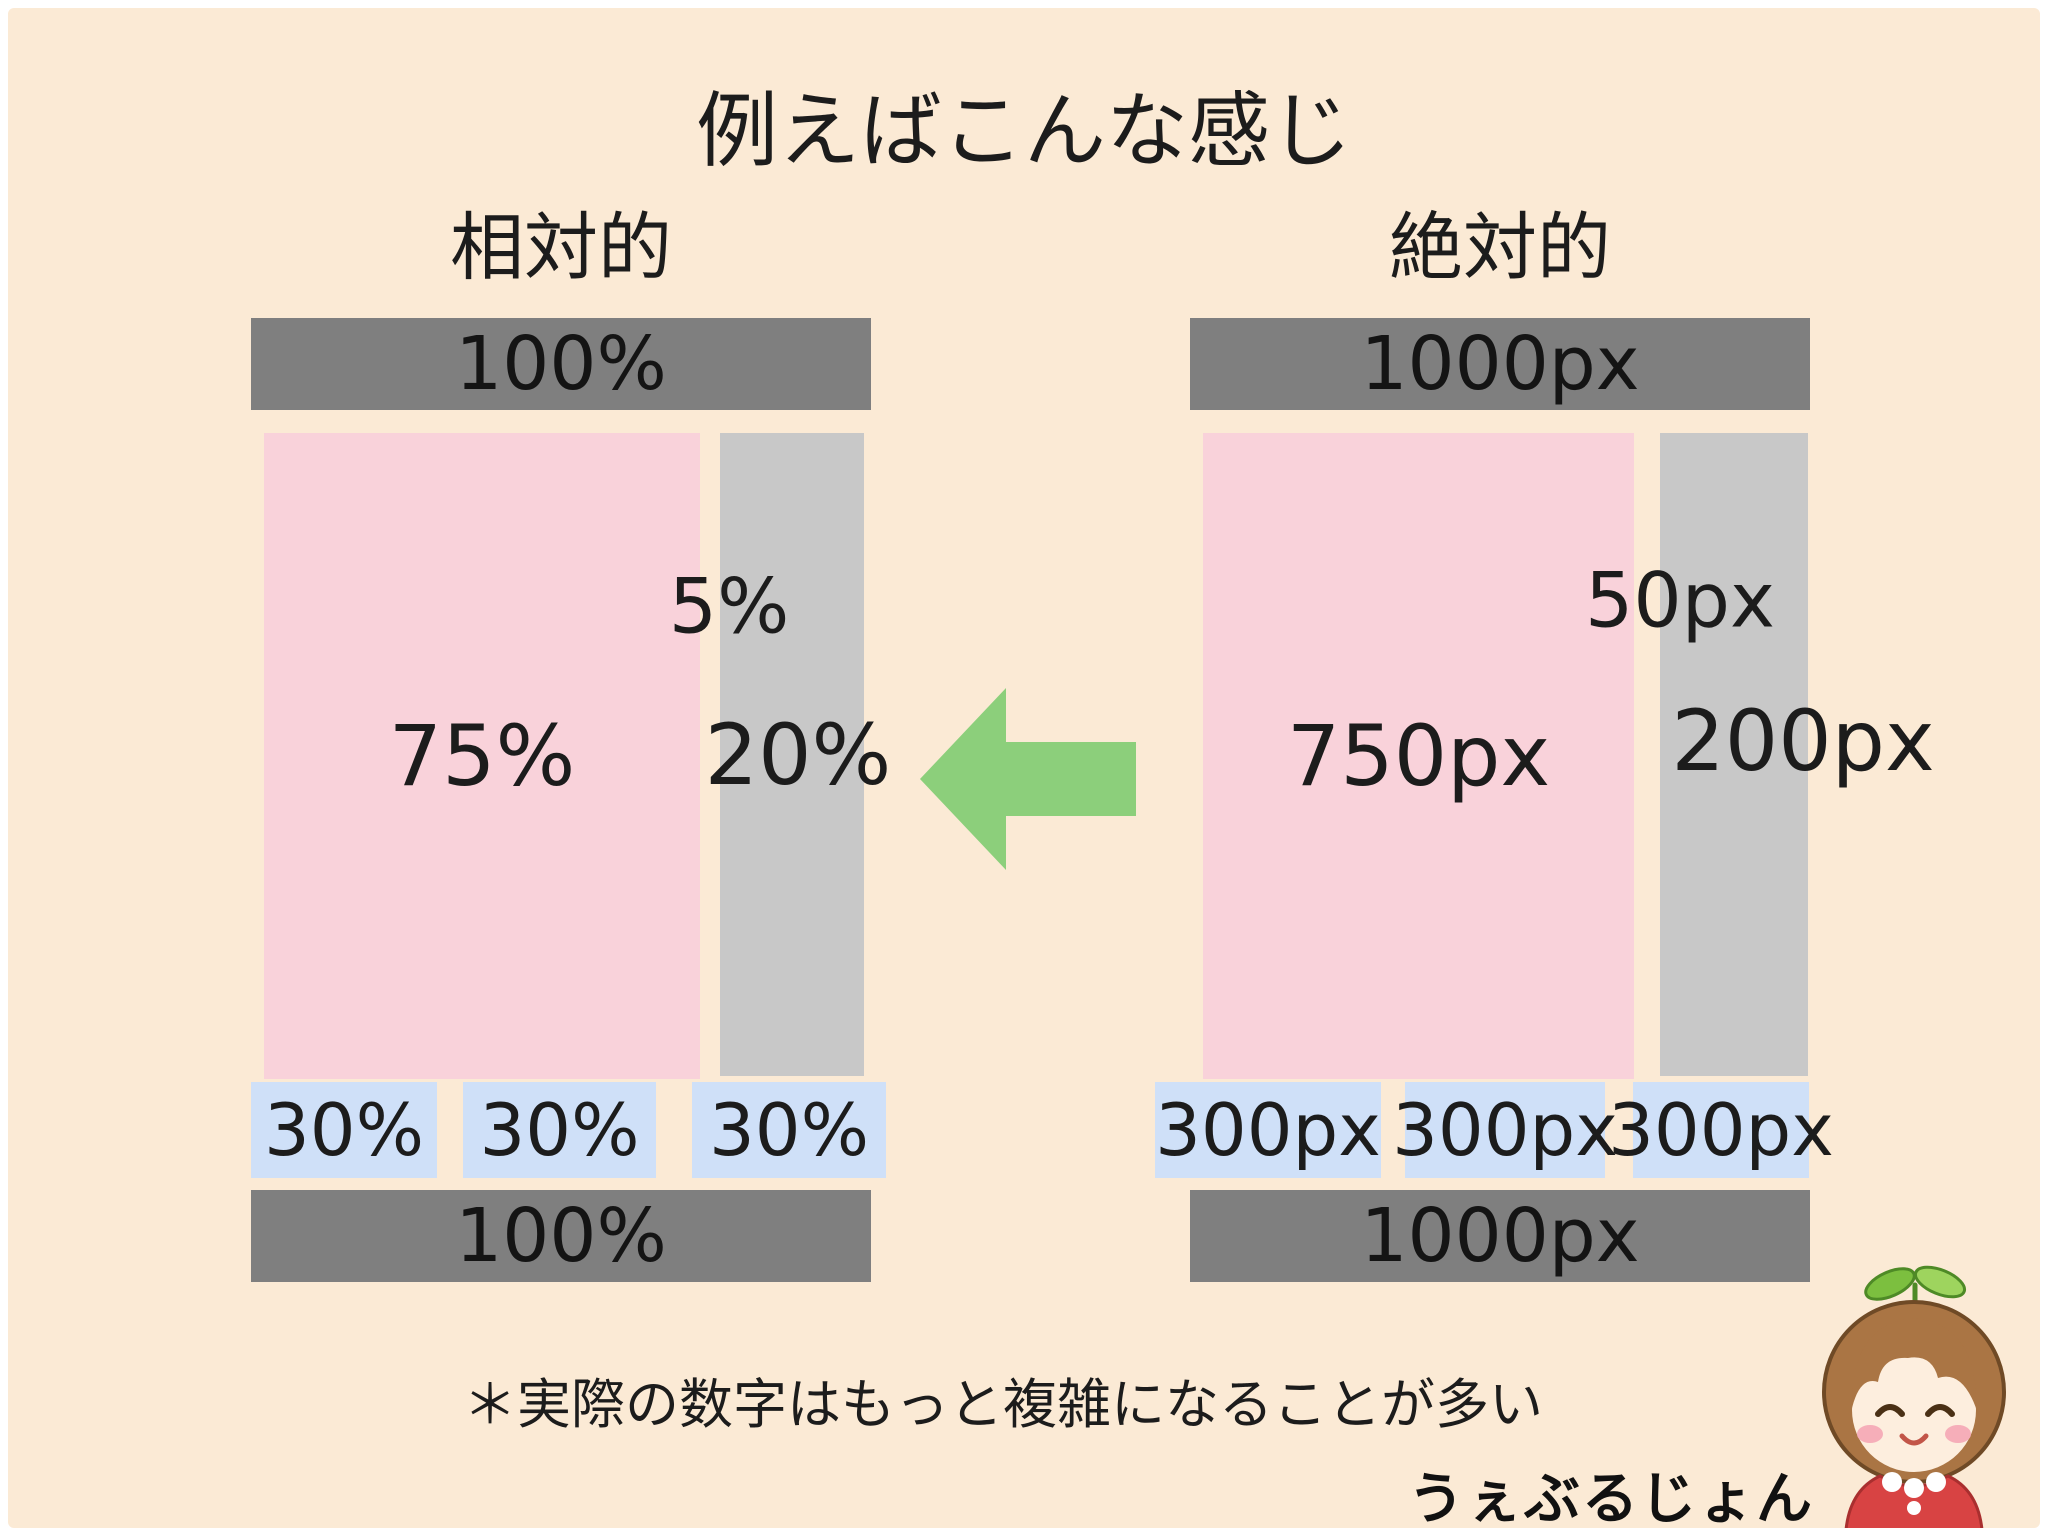 The image size is (2048, 1536). Describe the element at coordinates (1915, 1286) in the screenshot. I see `sprout-icon` at that location.